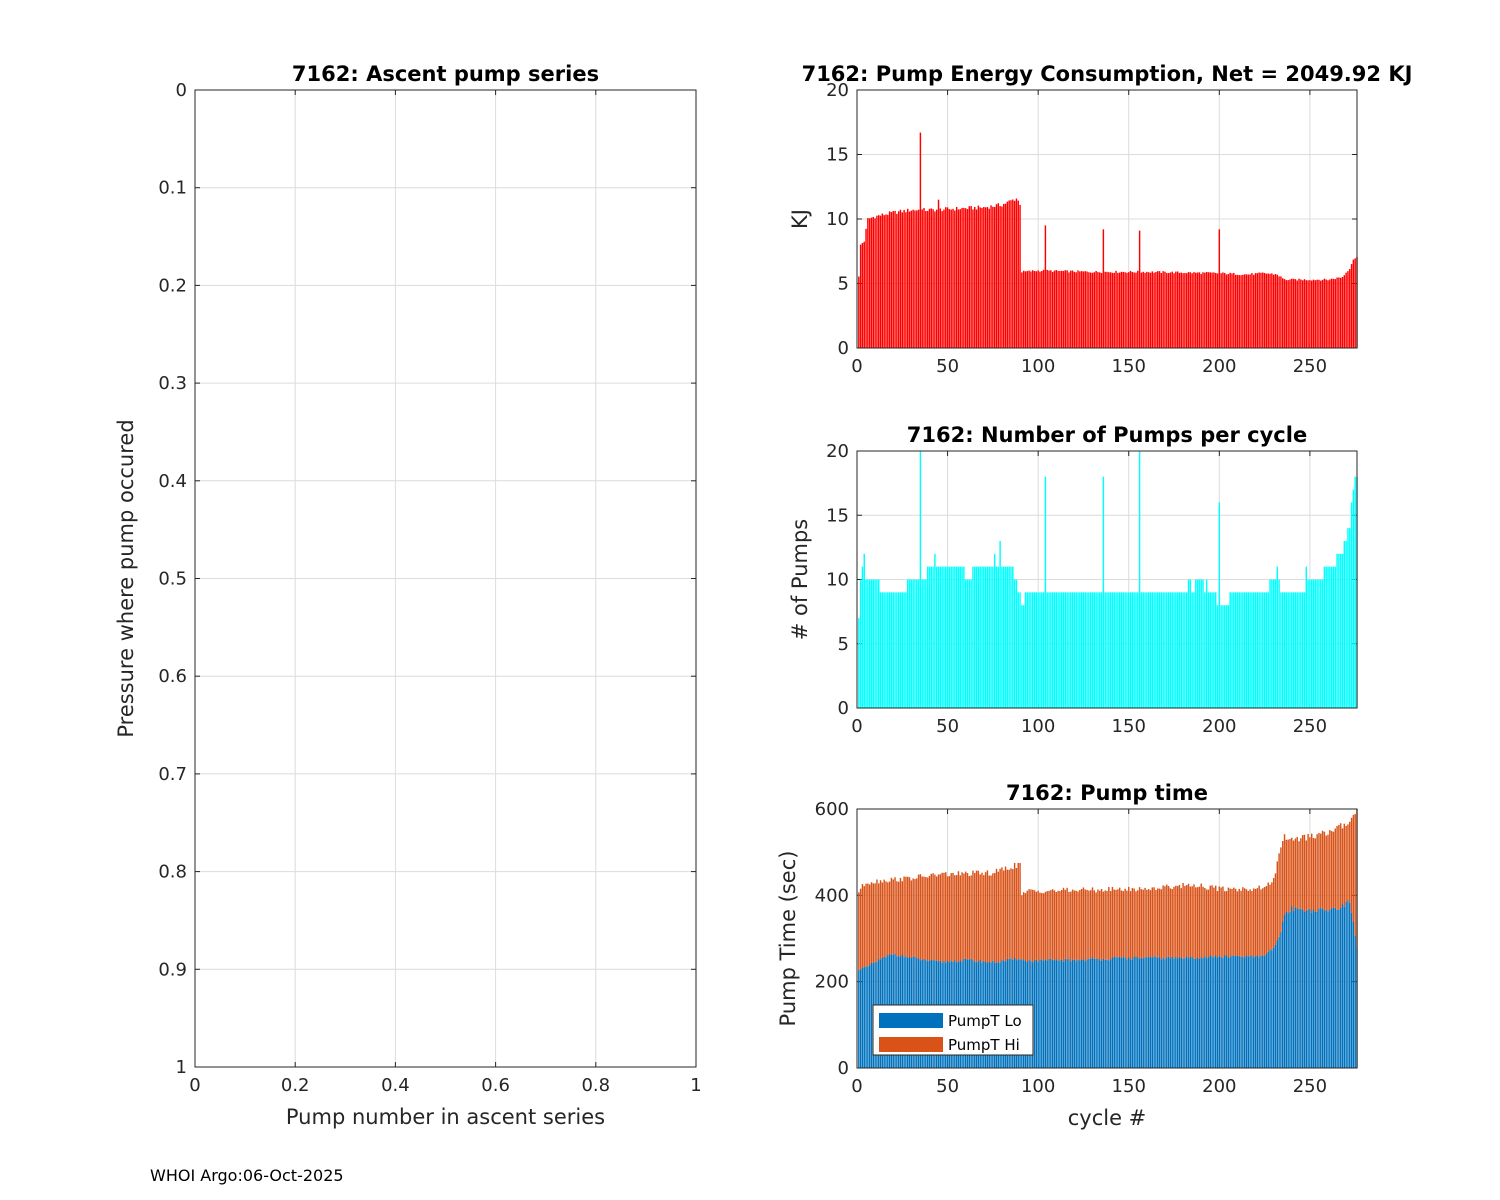 This screenshot has height=1200, width=1500. Describe the element at coordinates (1310, 726) in the screenshot. I see `x-tick-label: 250` at that location.